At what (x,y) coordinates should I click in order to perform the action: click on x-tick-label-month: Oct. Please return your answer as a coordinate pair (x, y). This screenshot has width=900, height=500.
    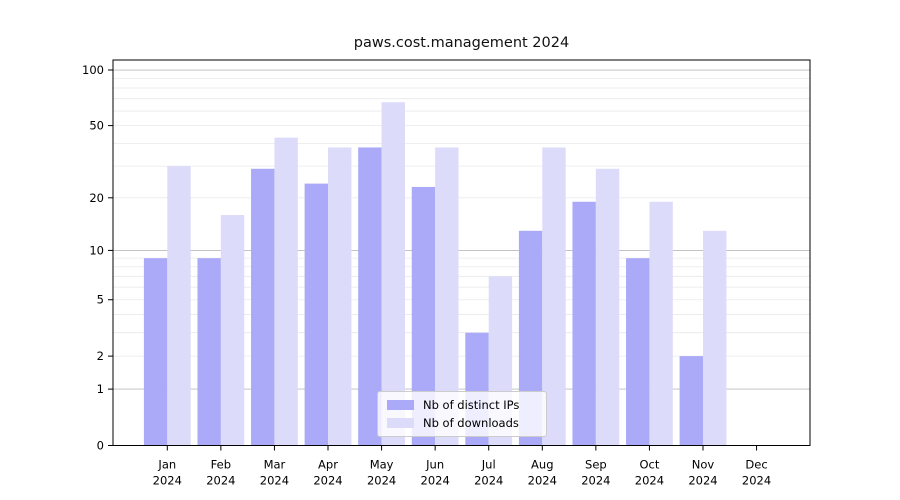
    Looking at the image, I should click on (649, 465).